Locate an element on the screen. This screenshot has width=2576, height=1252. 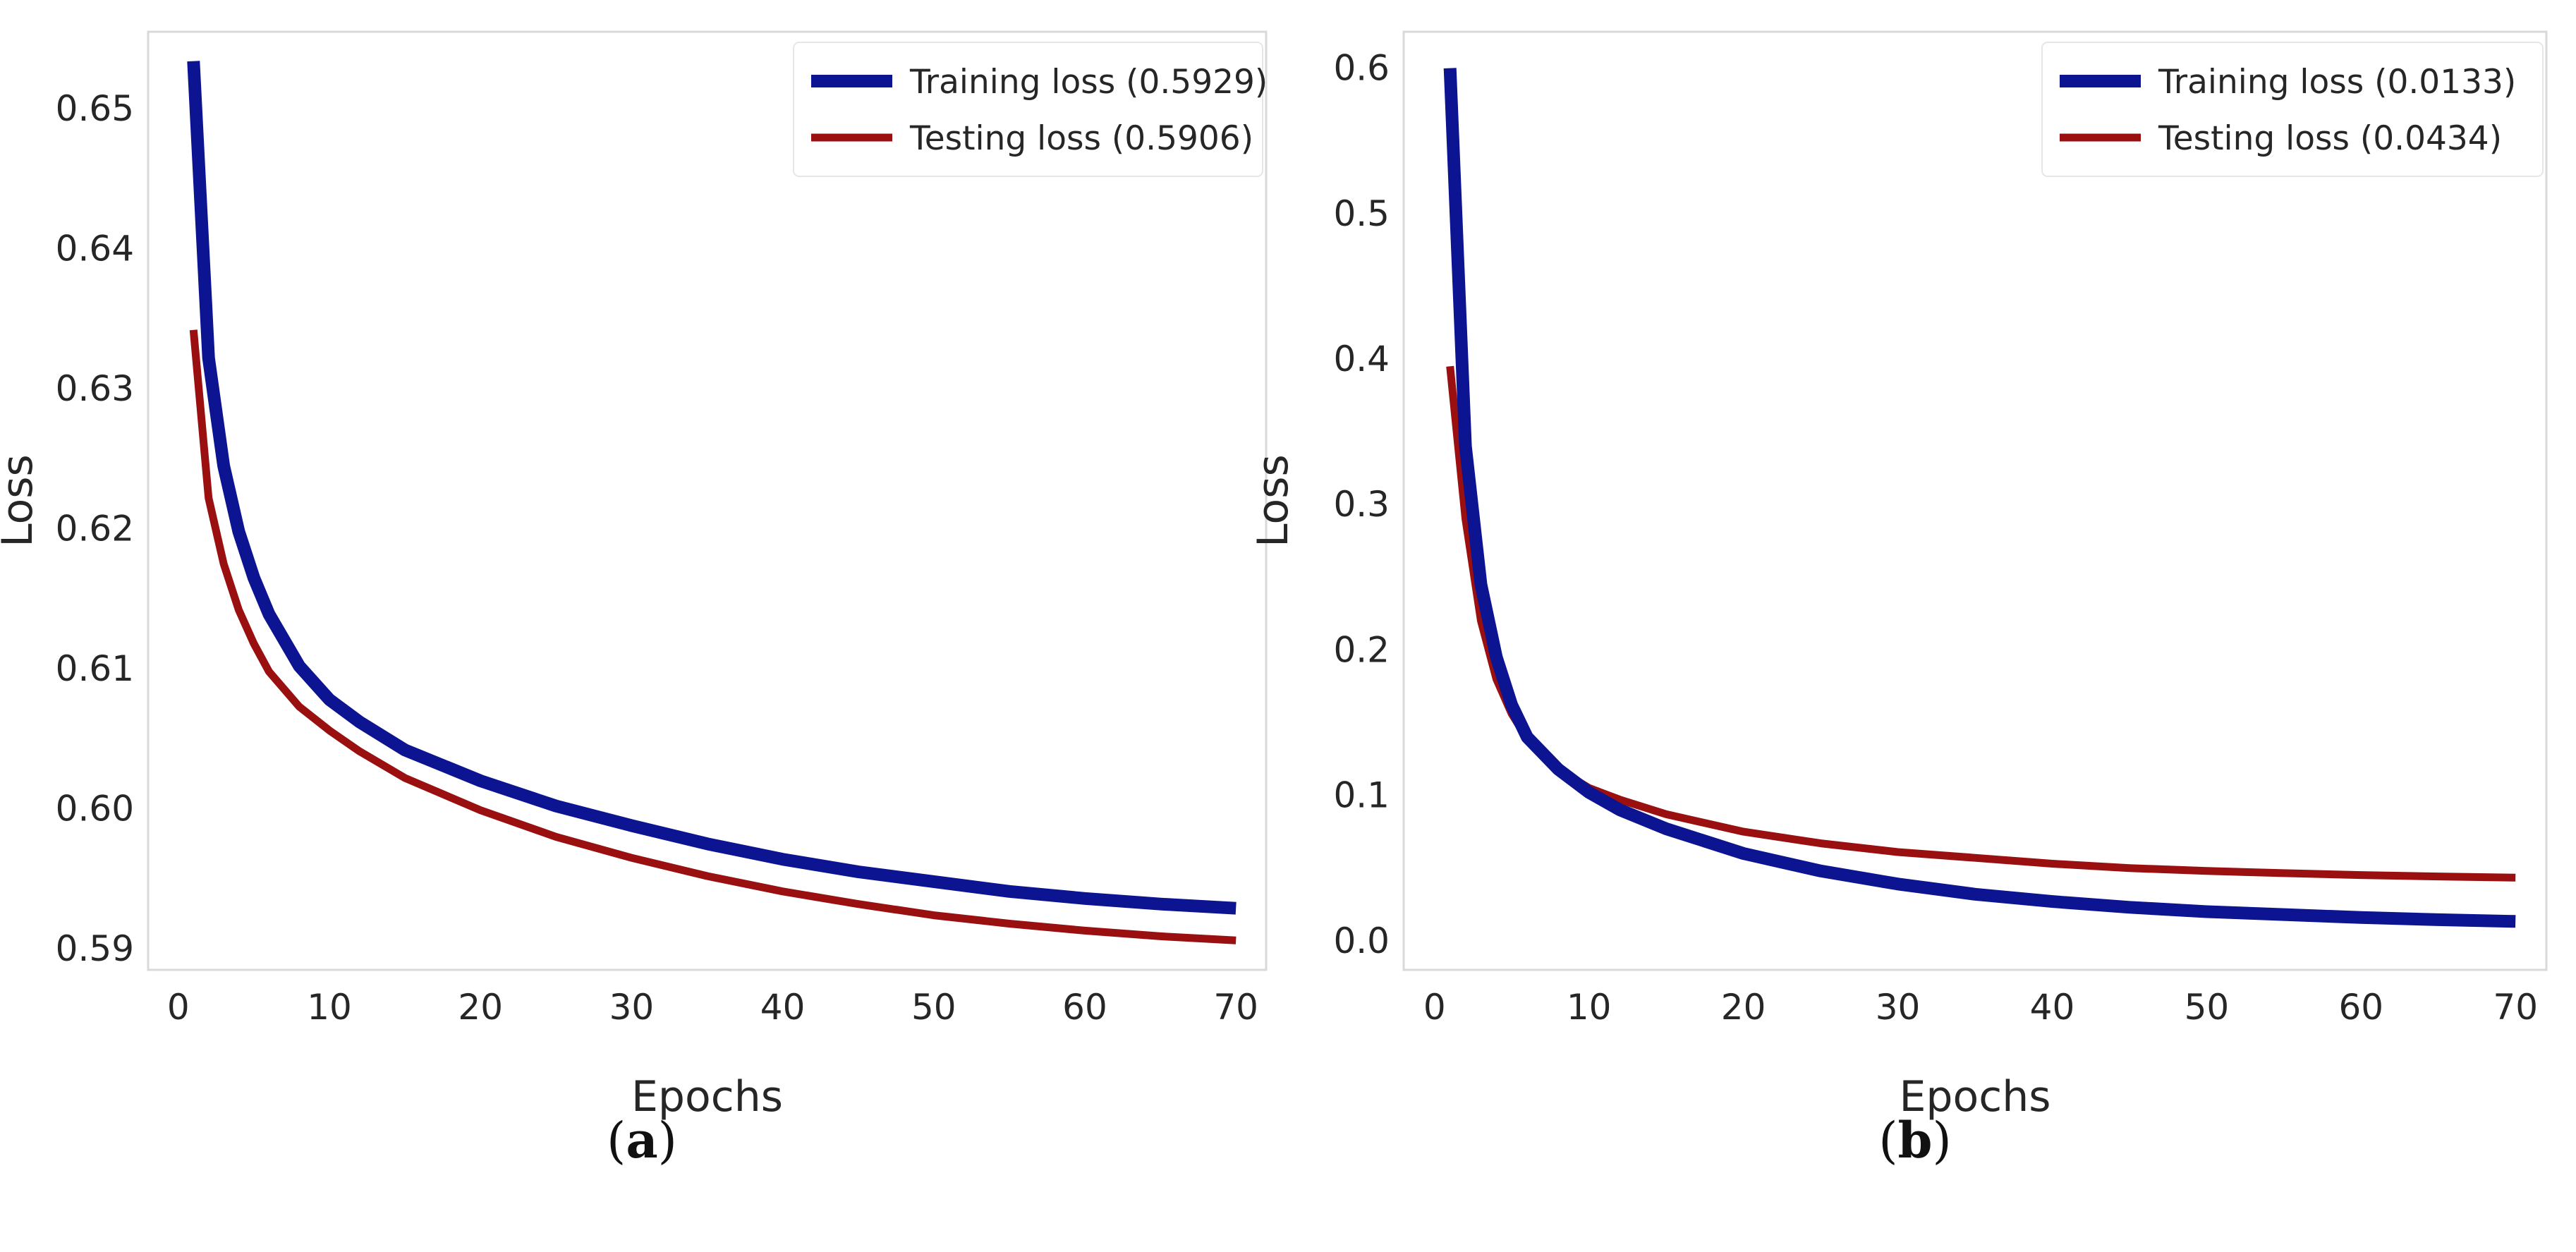
panel-b-legend-box is located at coordinates (2292, 109).